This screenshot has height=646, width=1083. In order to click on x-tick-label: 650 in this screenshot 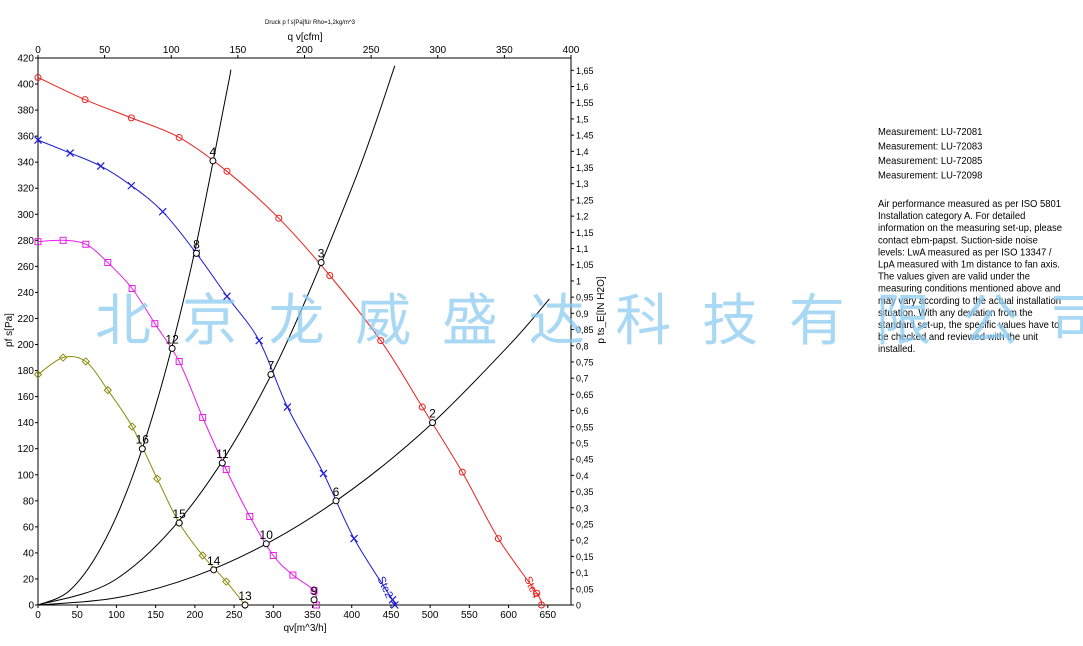, I will do `click(547, 615)`.